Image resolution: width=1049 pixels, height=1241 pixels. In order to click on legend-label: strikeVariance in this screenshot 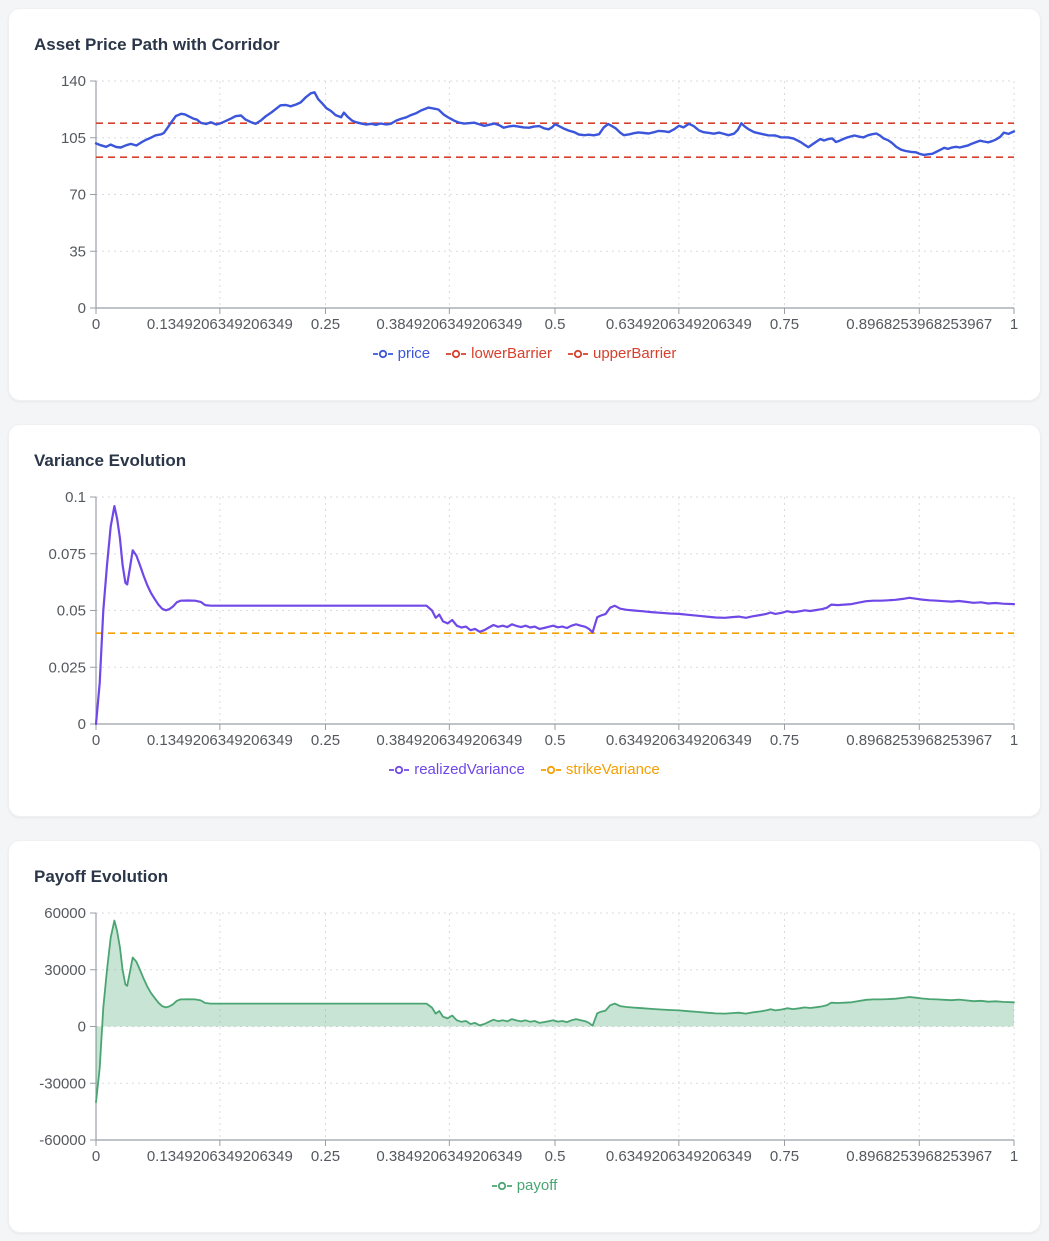, I will do `click(612, 769)`.